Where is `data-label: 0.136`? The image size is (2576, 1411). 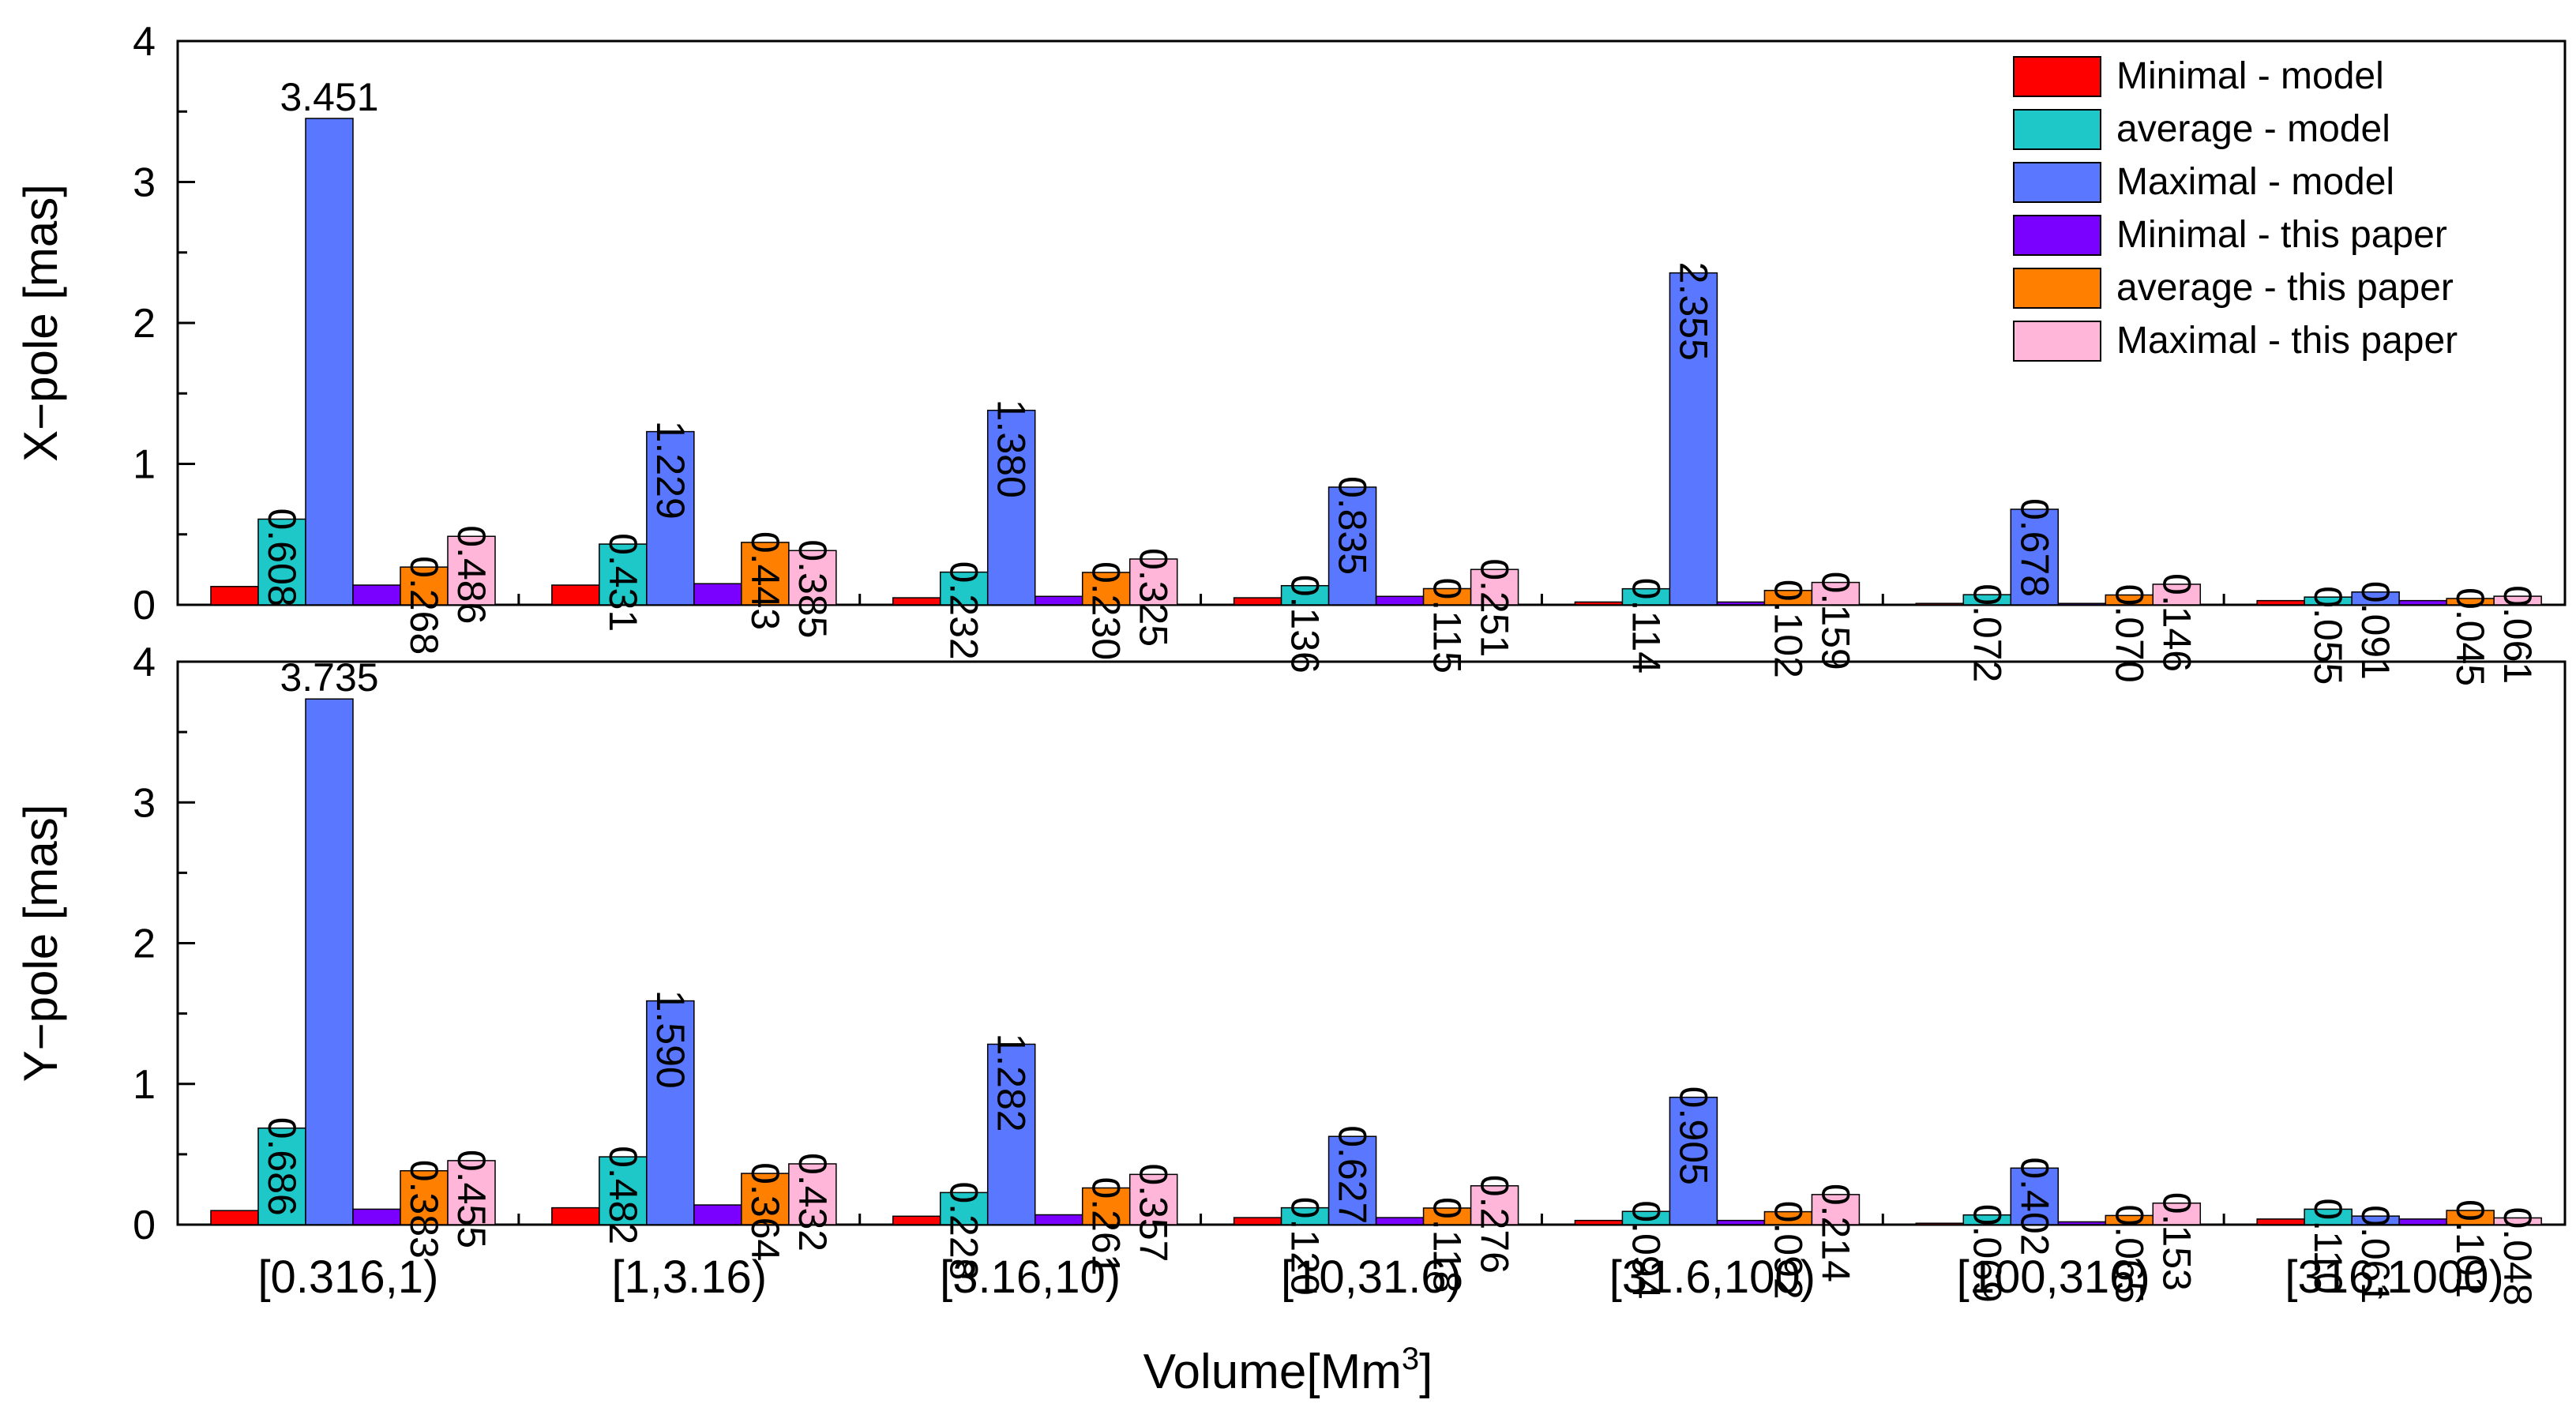 data-label: 0.136 is located at coordinates (1305, 625).